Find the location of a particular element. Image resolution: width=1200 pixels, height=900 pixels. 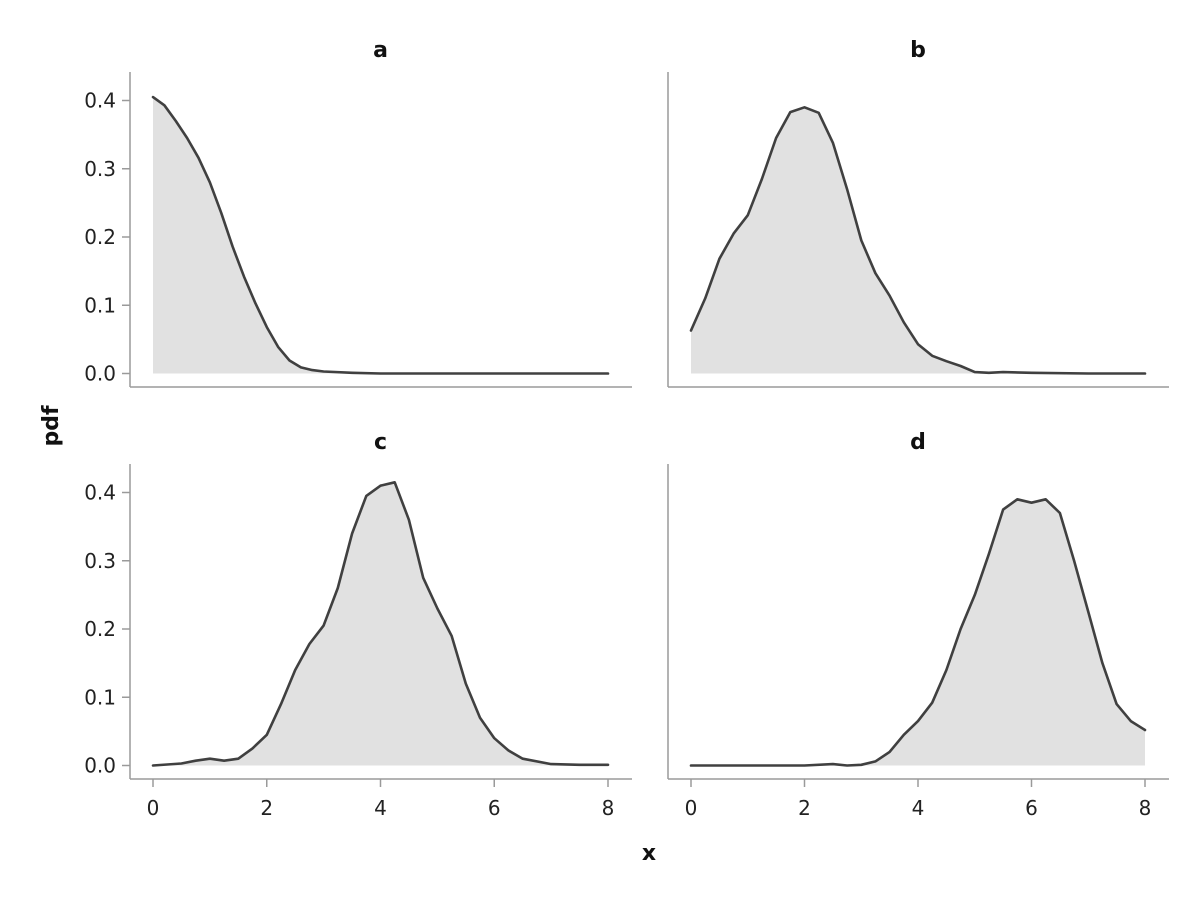

density-area-c is located at coordinates (380, 624).